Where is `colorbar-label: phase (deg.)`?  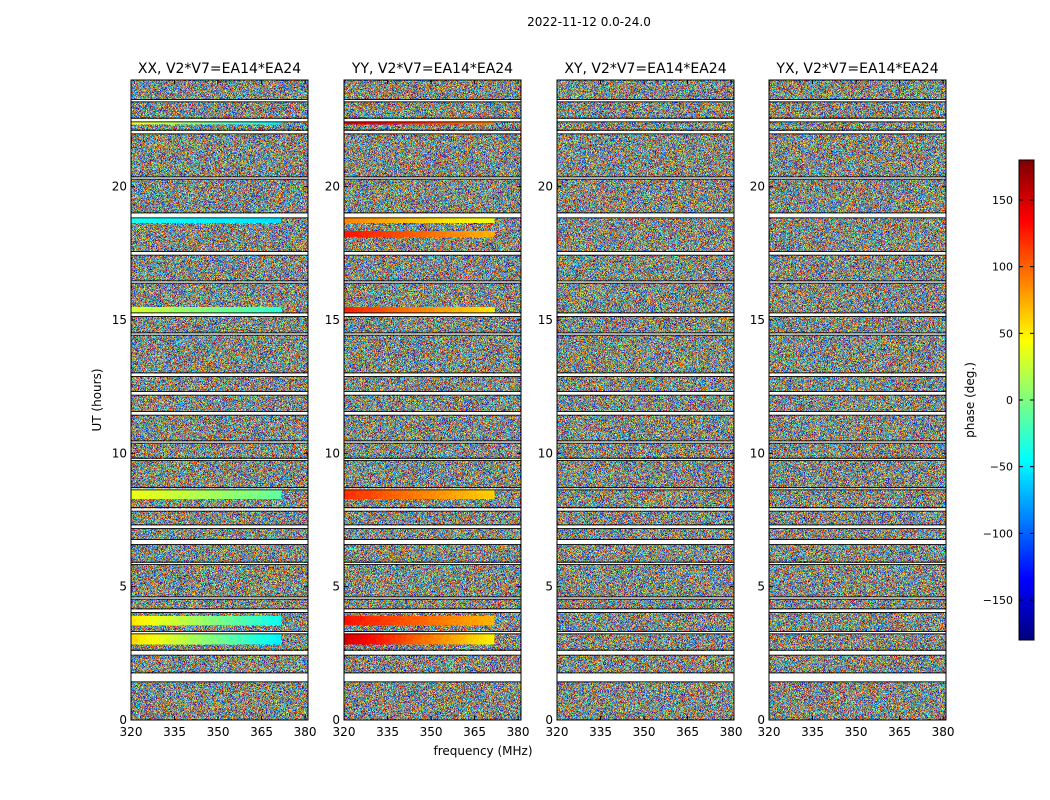
colorbar-label: phase (deg.) is located at coordinates (970, 400).